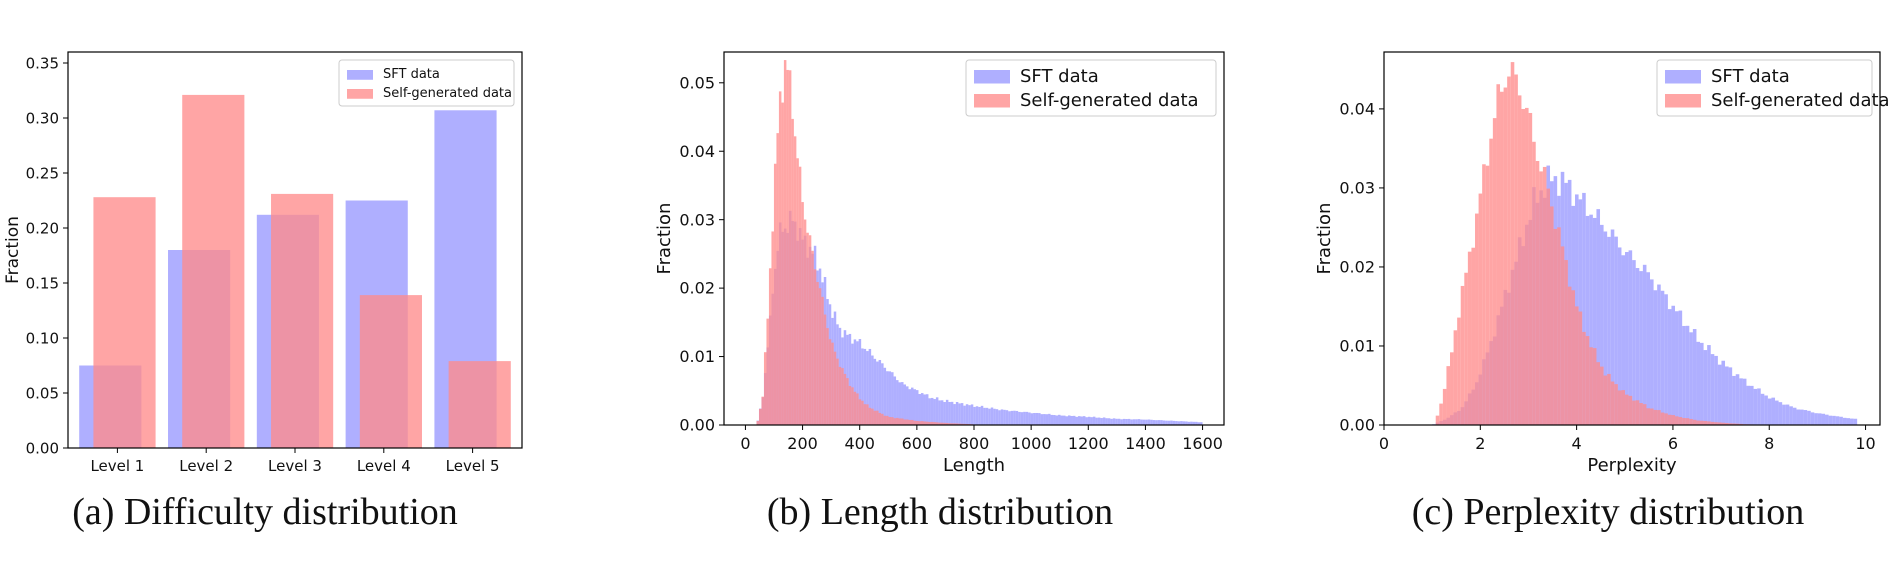  Describe the element at coordinates (1632, 465) in the screenshot. I see `x-axis-label: Perplexity` at that location.